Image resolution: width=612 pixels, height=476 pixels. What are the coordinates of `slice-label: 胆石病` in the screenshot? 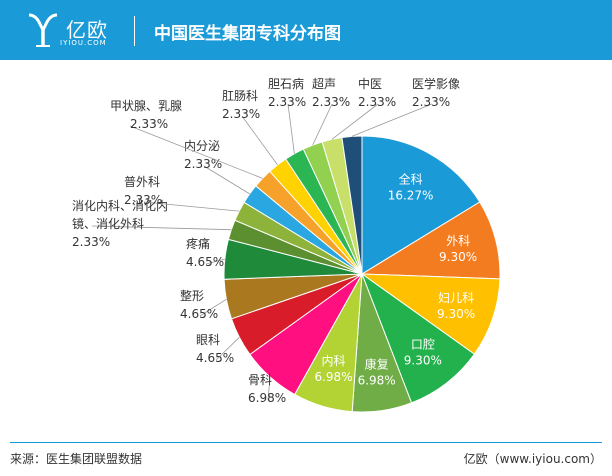 It's located at (286, 83).